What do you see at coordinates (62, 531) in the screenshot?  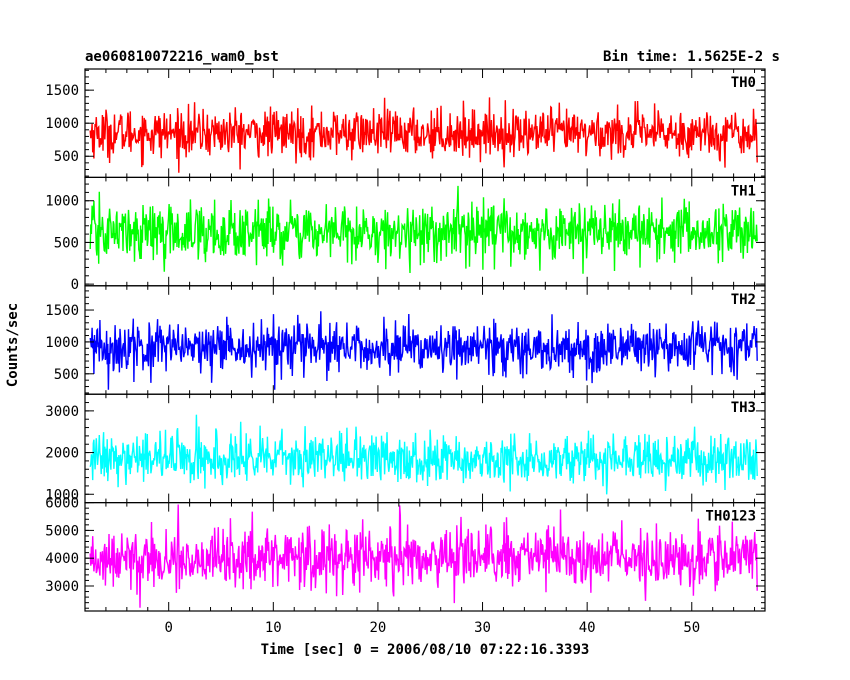 I see `y-tick-label: 5000` at bounding box center [62, 531].